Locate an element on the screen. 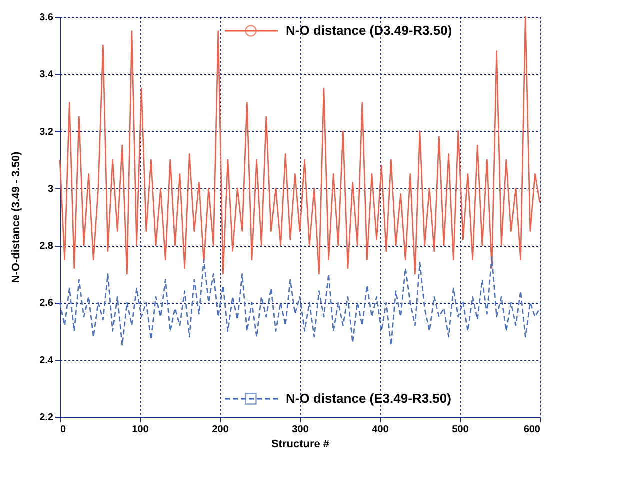  line-series is located at coordinates (300, 301).